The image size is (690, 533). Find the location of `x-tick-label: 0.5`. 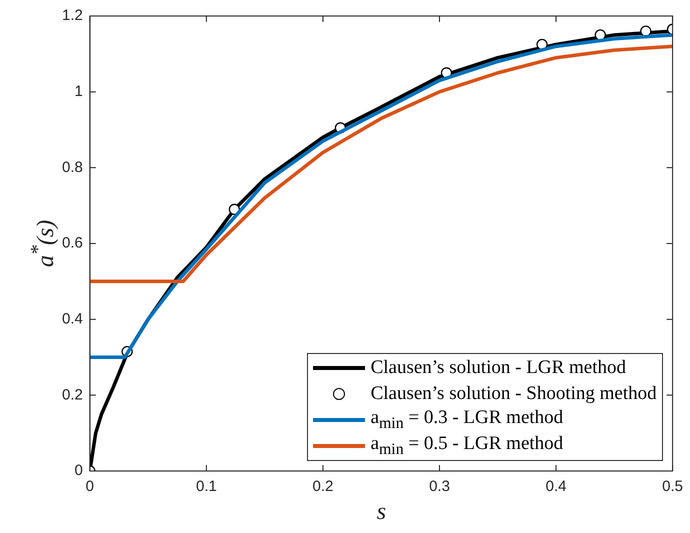

x-tick-label: 0.5 is located at coordinates (673, 487).